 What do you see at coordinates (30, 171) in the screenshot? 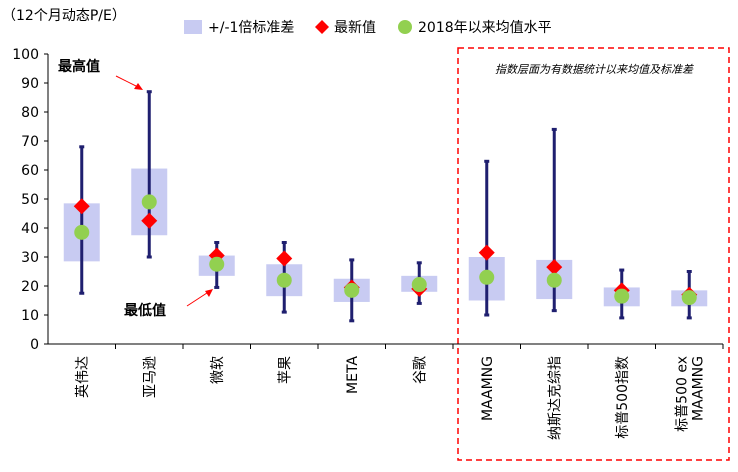
I see `y-tick-label: 60` at bounding box center [30, 171].